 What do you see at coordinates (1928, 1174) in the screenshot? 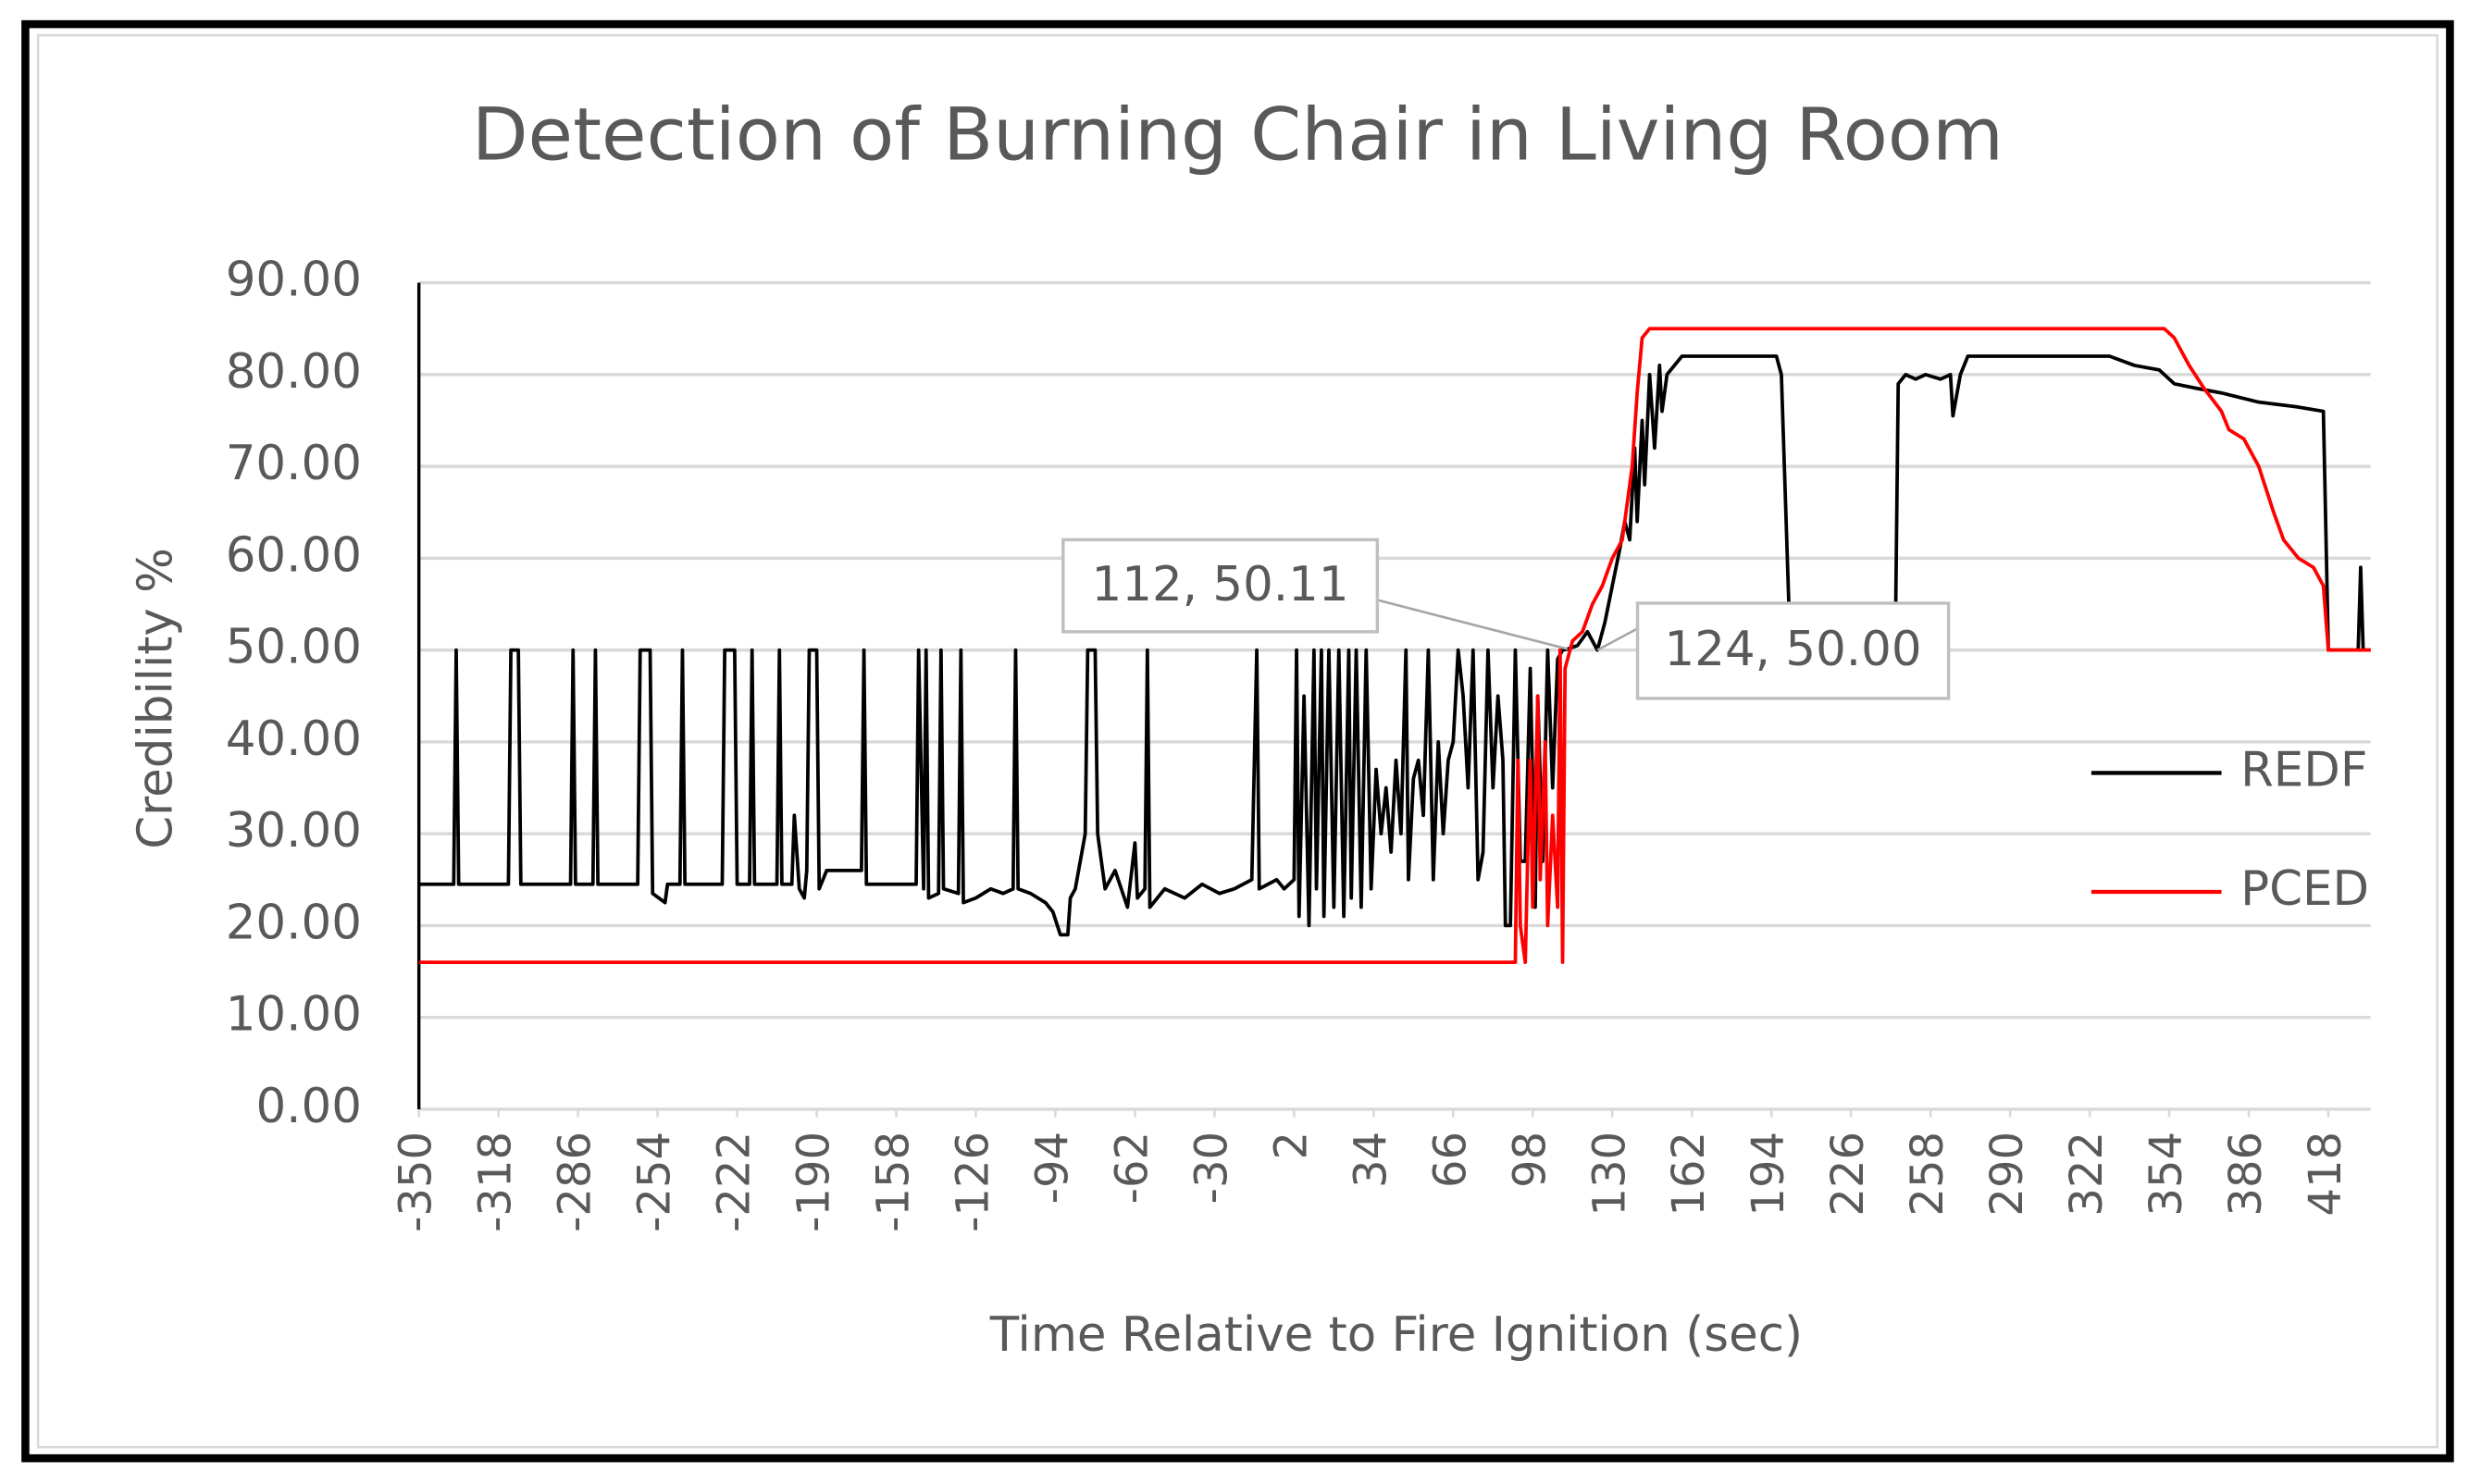
I see `x-tick-label: 258` at bounding box center [1928, 1174].